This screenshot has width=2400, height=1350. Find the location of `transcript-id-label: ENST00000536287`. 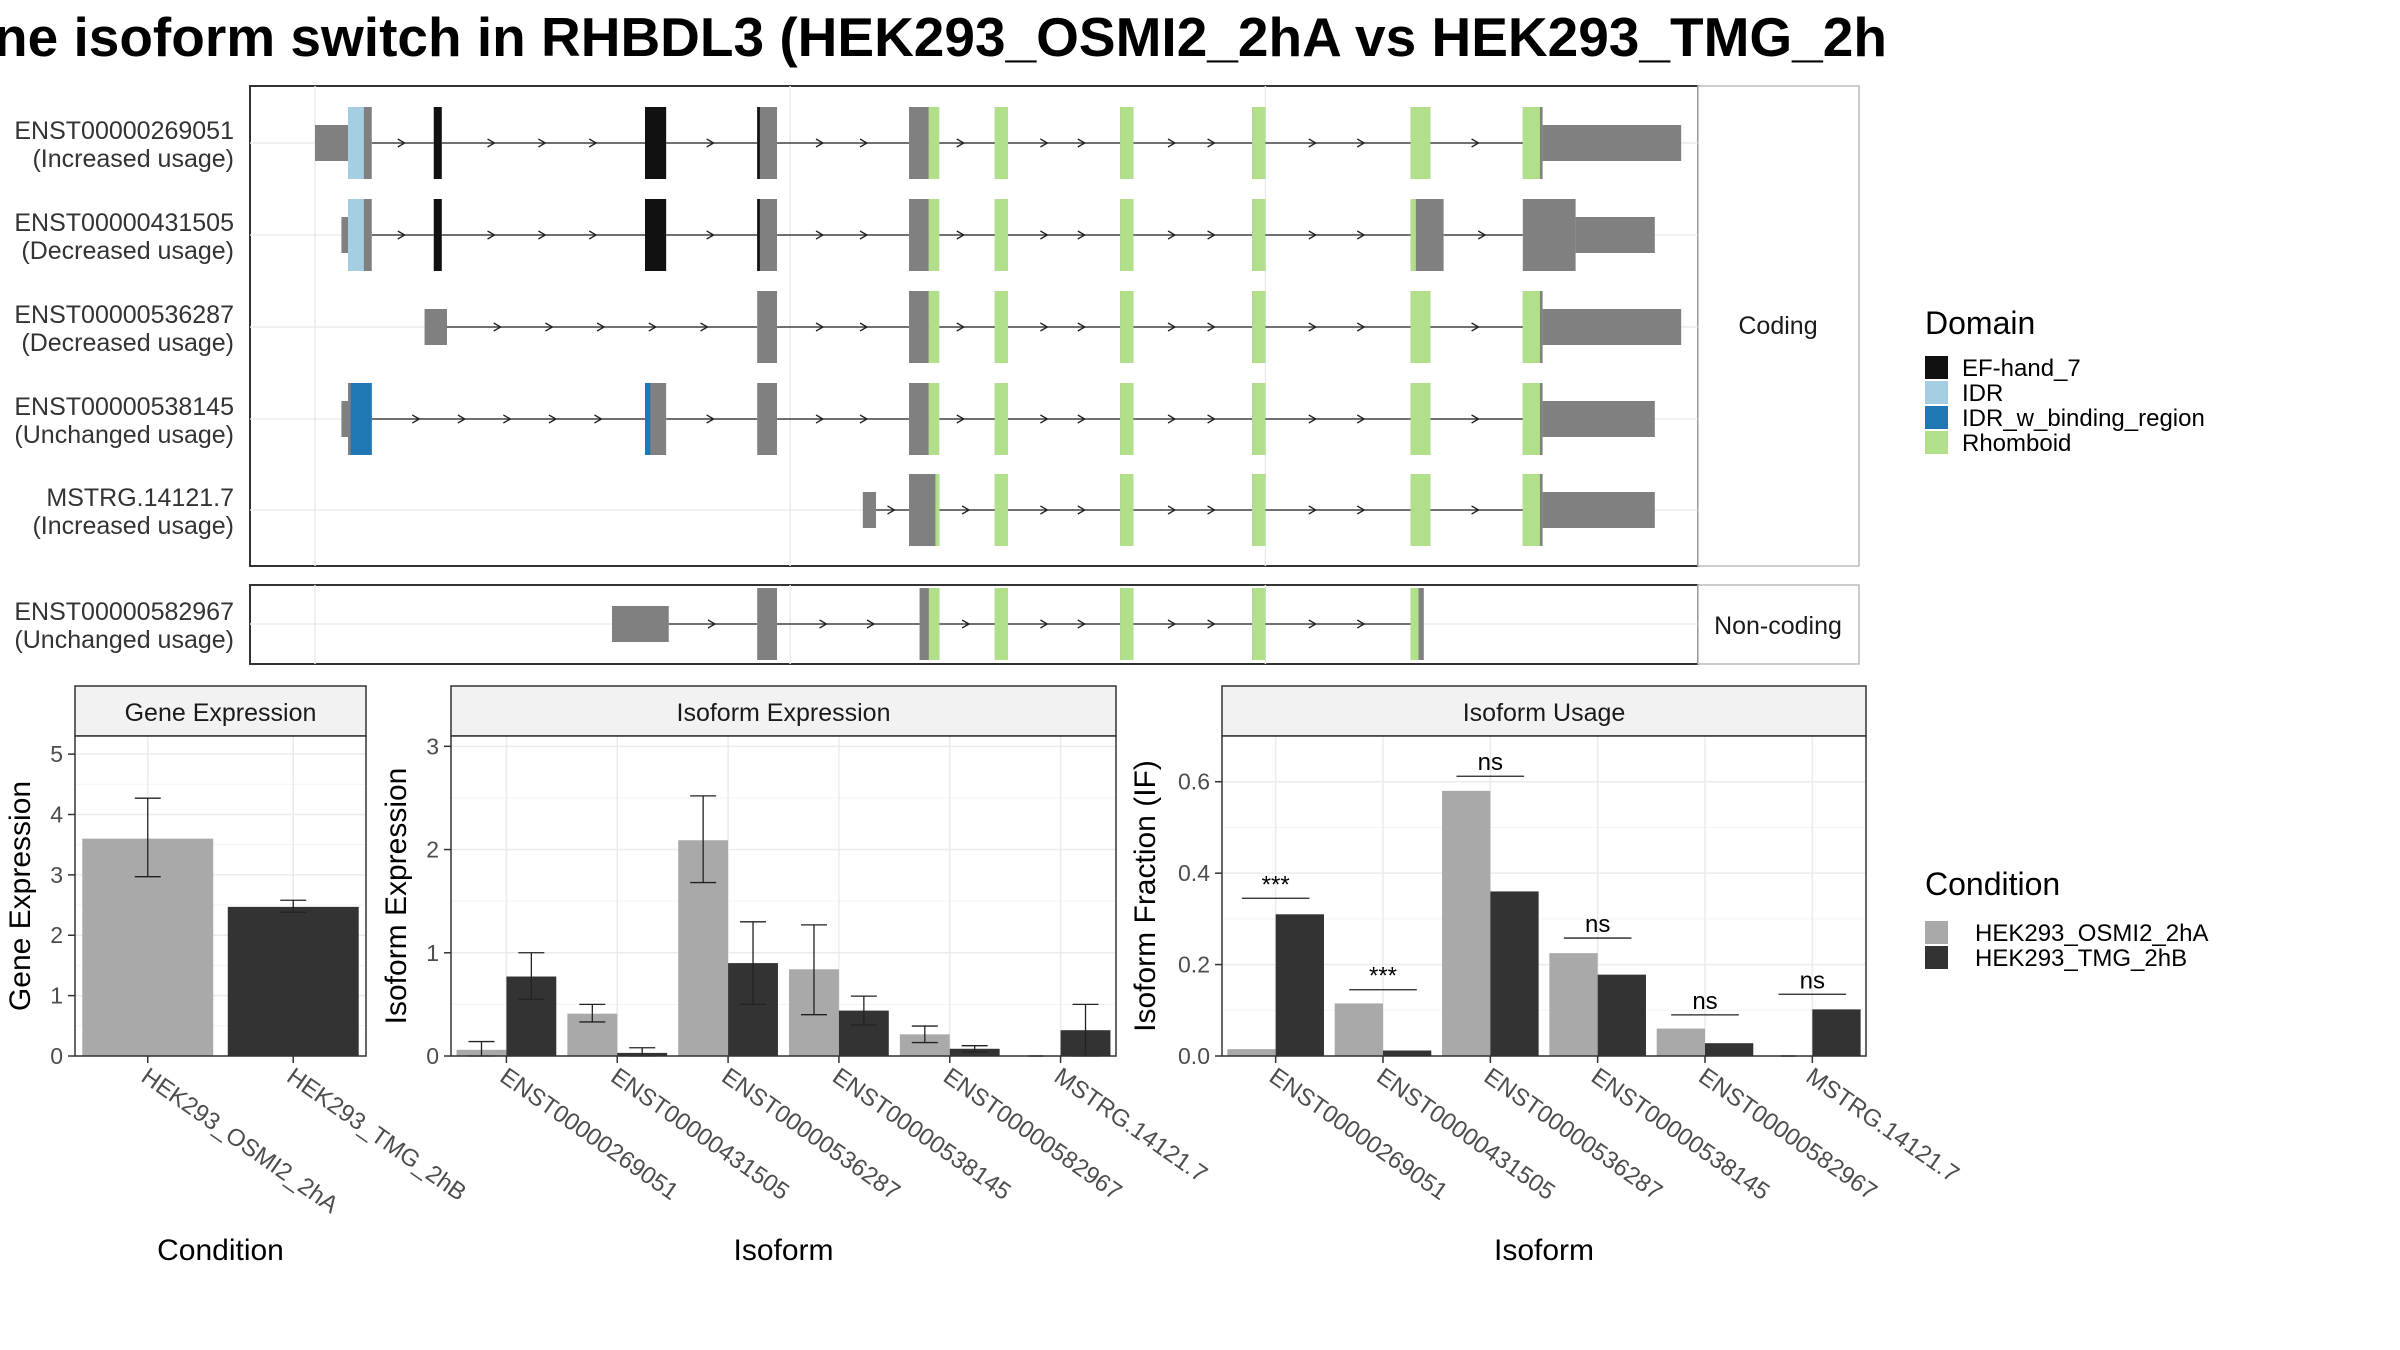

transcript-id-label: ENST00000536287 is located at coordinates (124, 315).